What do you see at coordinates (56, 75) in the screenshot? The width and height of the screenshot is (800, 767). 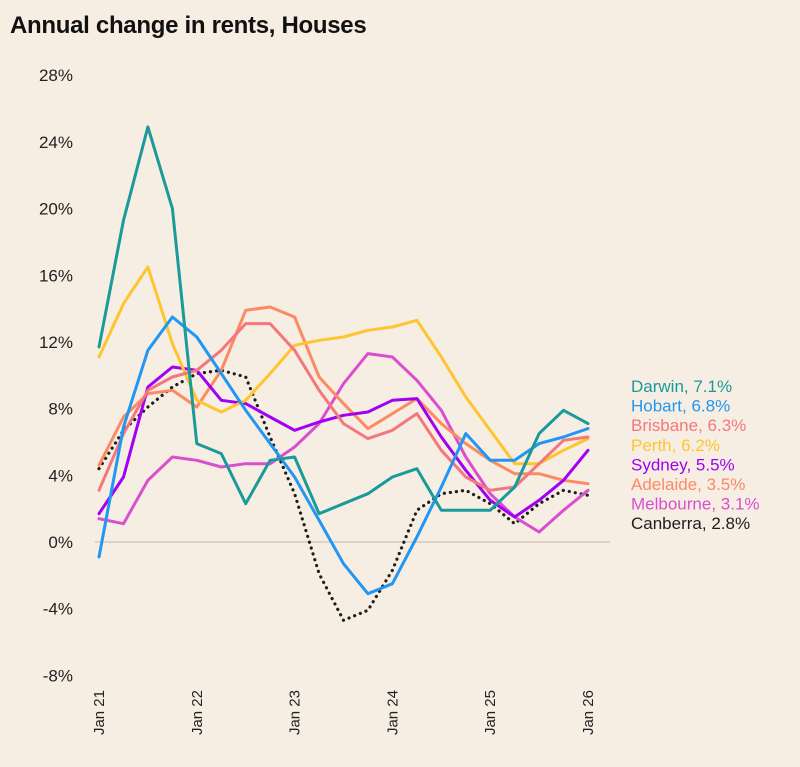 I see `y-tick-label: 28%` at bounding box center [56, 75].